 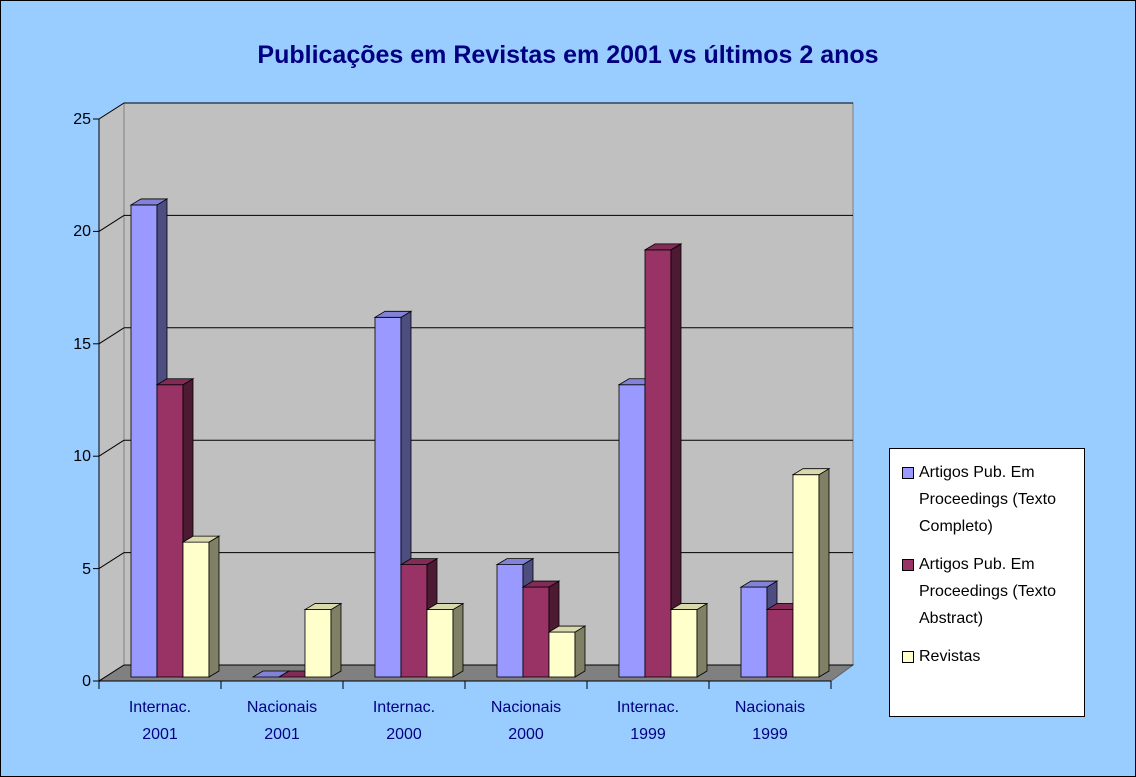 What do you see at coordinates (526, 721) in the screenshot?
I see `x-tick-label: Nacionais 2000` at bounding box center [526, 721].